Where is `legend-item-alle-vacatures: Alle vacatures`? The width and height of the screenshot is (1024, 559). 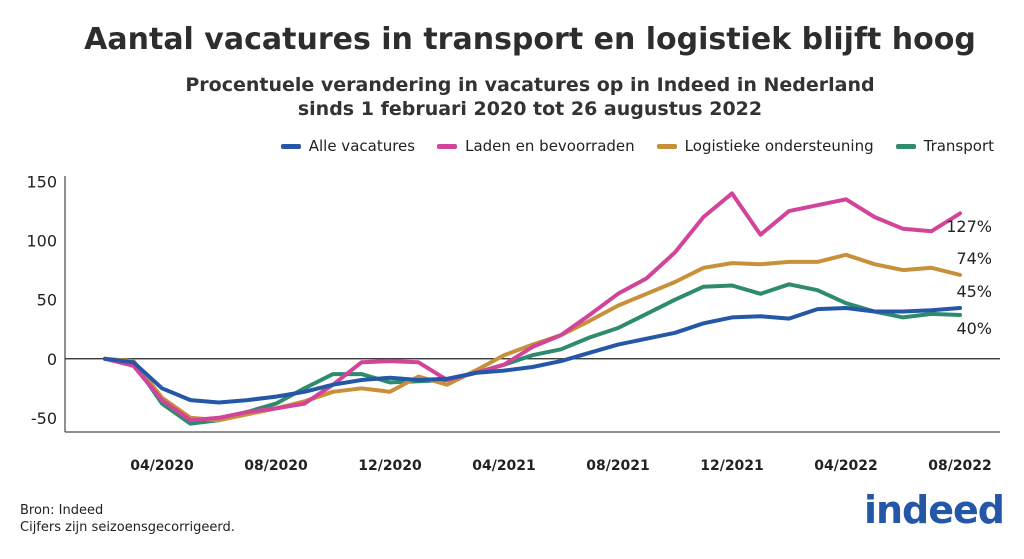
legend-item-alle-vacatures: Alle vacatures is located at coordinates (348, 146).